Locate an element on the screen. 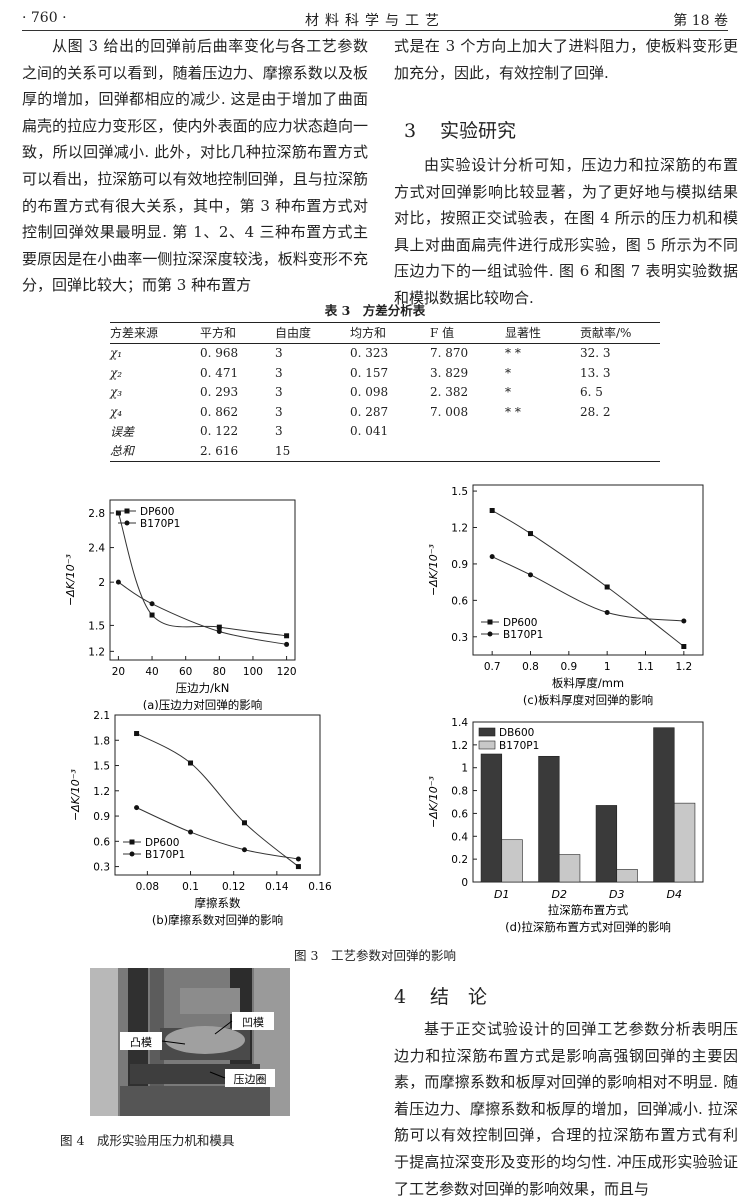 The height and width of the screenshot is (1202, 750). chart-caption: (b)摩擦系数对回弹的影响 is located at coordinates (217, 920).